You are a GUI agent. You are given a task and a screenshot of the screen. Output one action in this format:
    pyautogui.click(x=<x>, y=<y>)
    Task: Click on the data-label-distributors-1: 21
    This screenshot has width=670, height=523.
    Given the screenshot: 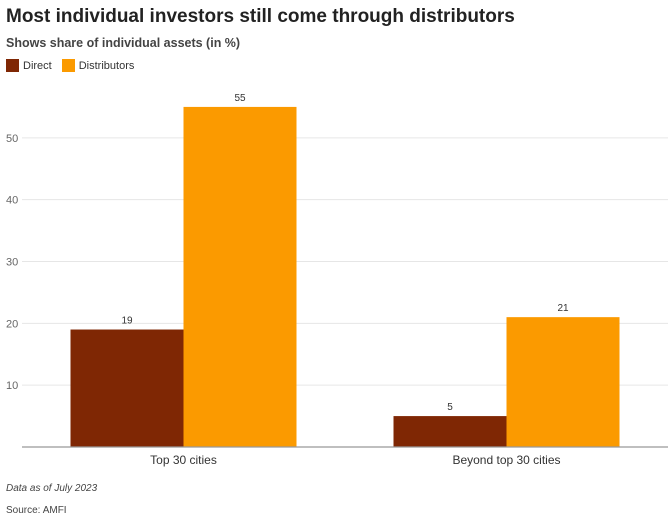 What is the action you would take?
    pyautogui.click(x=563, y=308)
    